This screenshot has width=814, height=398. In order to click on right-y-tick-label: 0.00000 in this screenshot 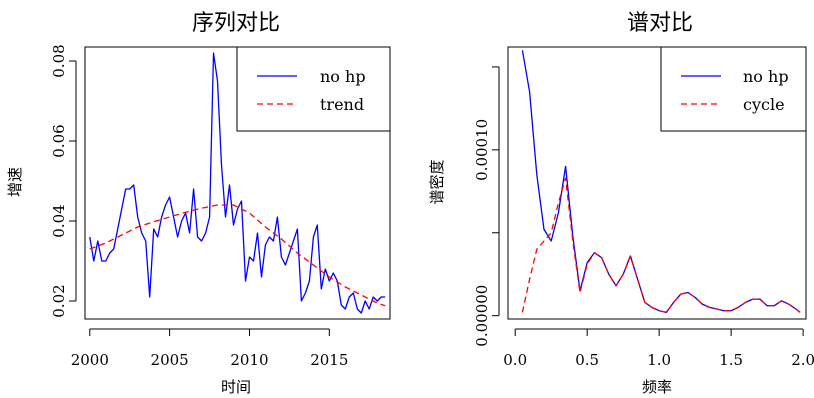, I will do `click(482, 316)`.